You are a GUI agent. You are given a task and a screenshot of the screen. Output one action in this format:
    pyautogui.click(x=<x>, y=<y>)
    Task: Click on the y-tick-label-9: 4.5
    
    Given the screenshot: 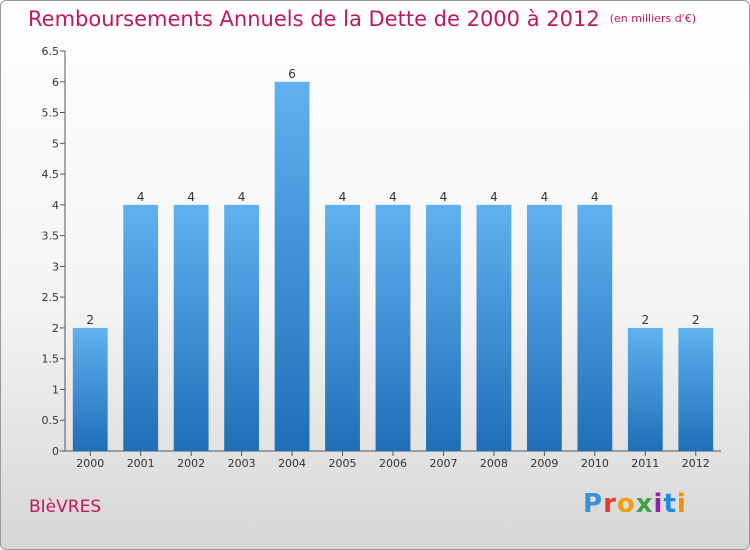 What is the action you would take?
    pyautogui.click(x=51, y=174)
    